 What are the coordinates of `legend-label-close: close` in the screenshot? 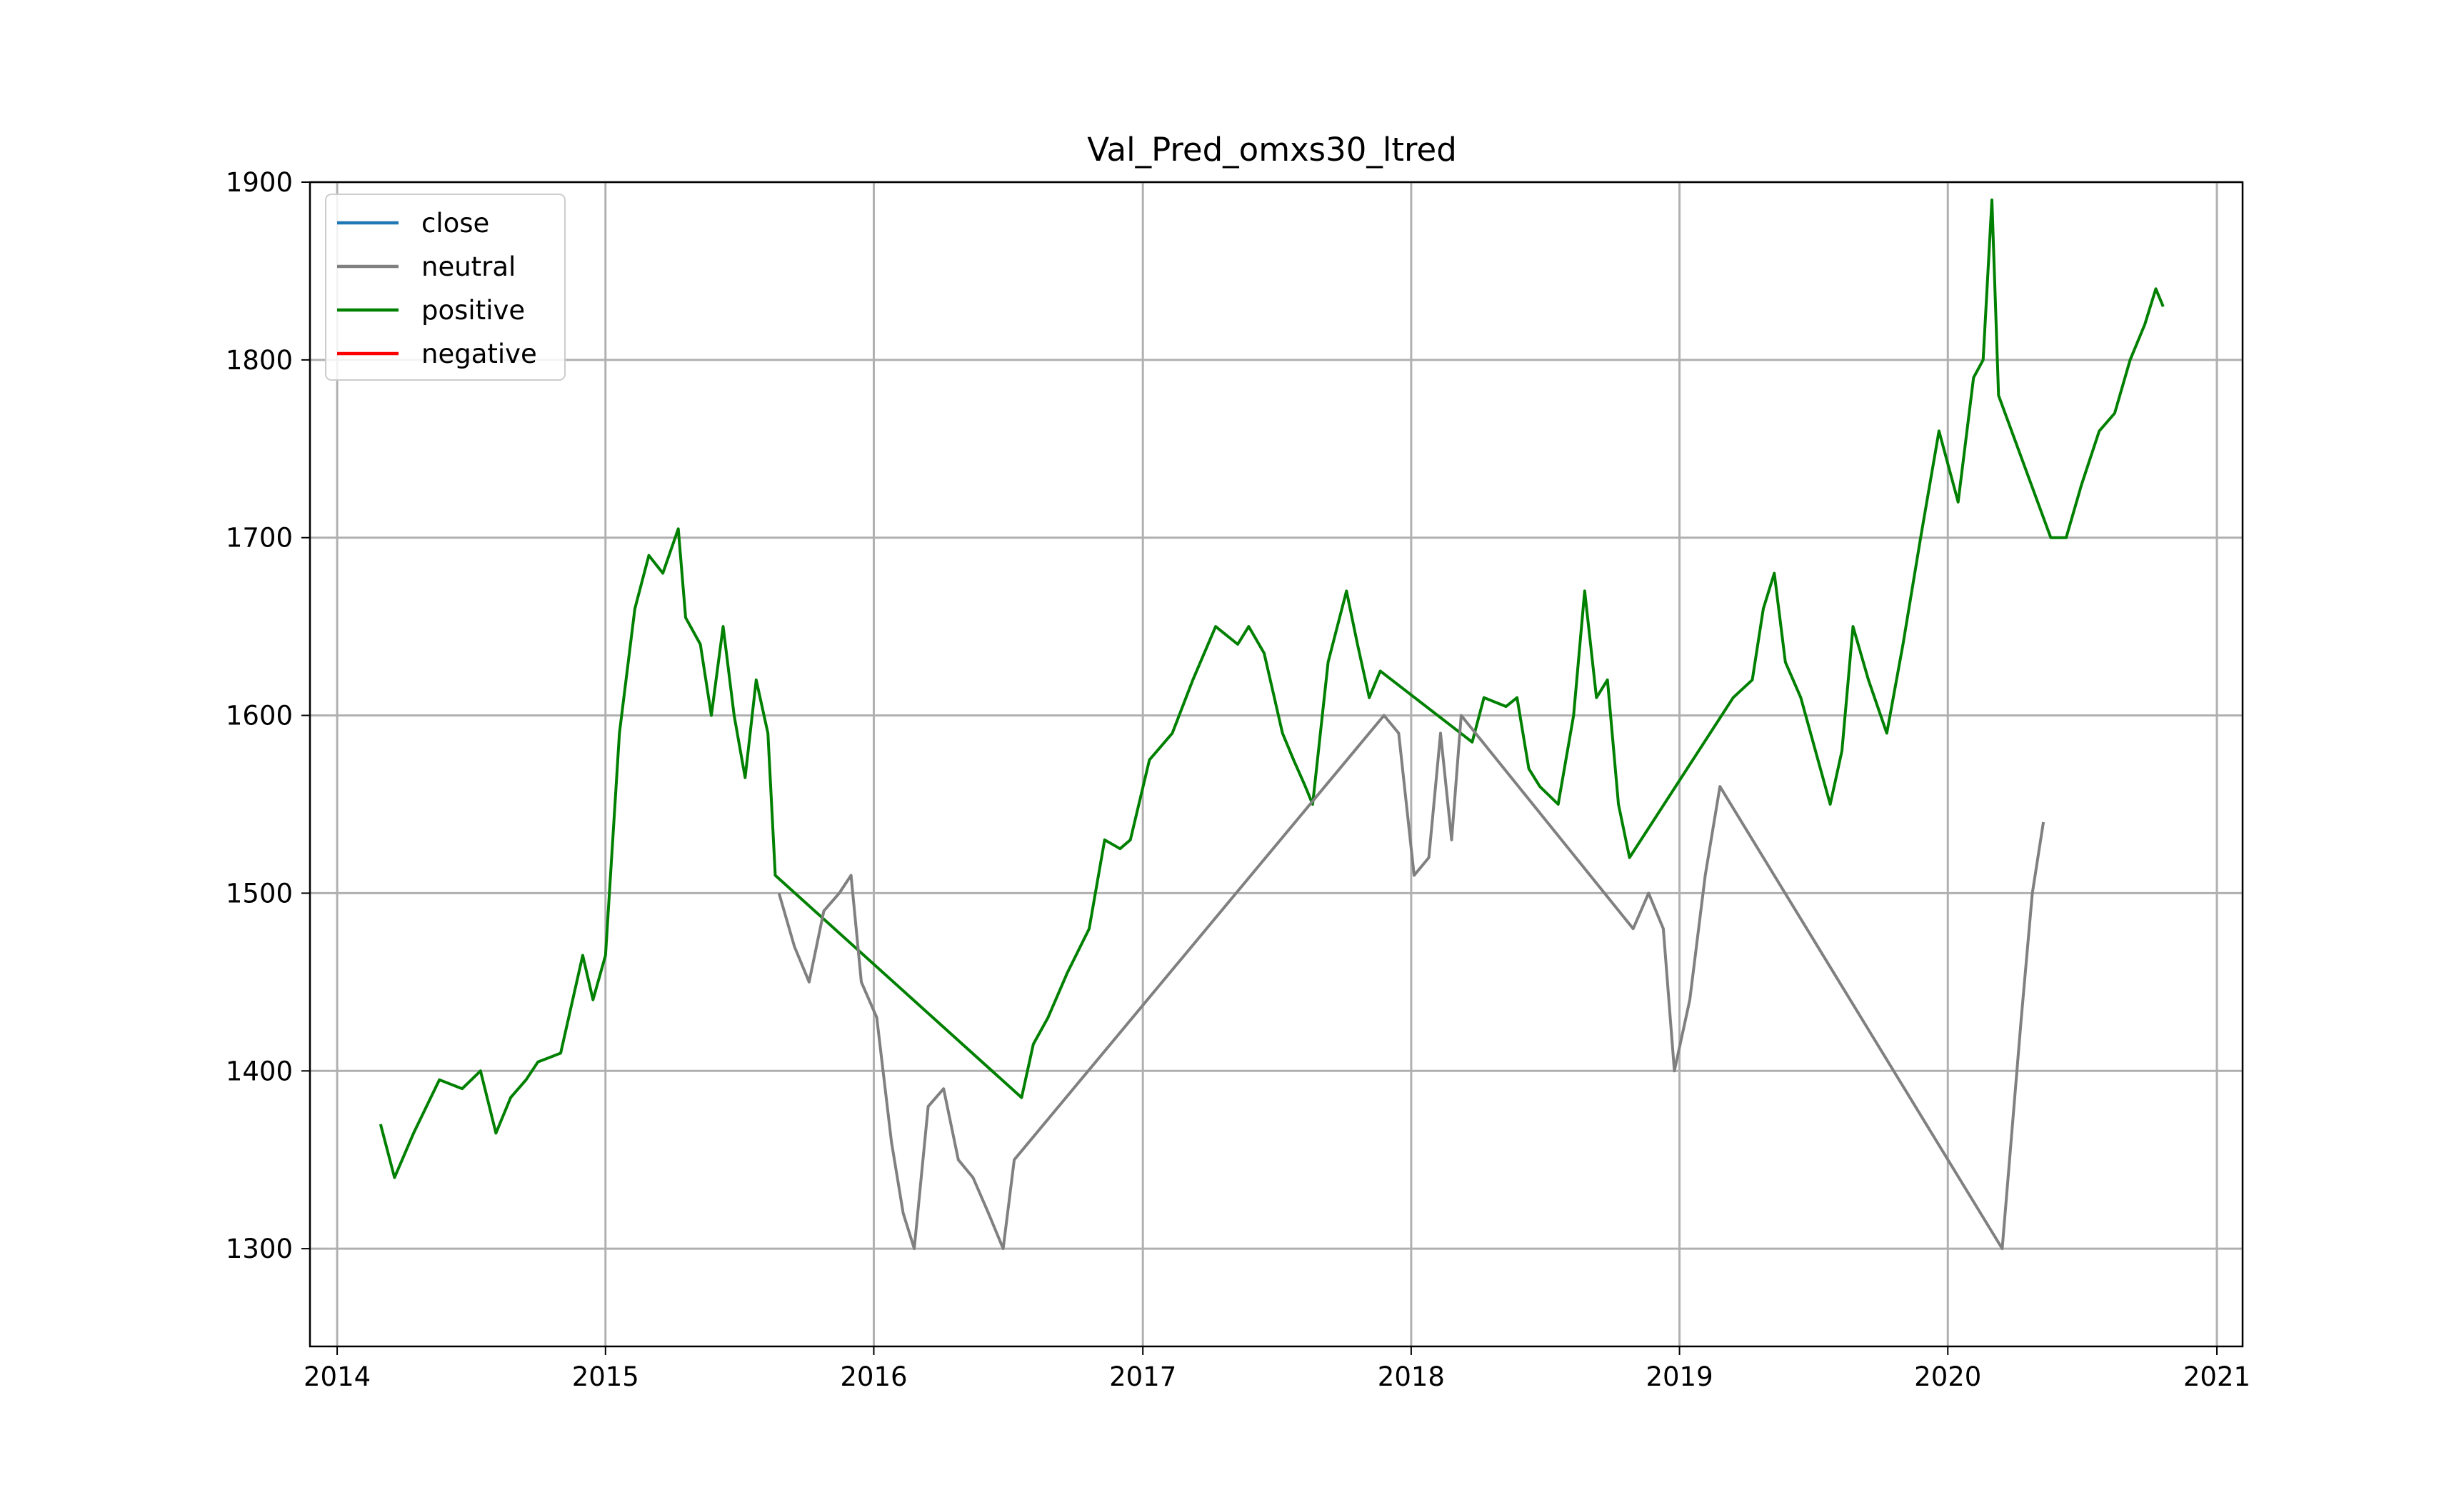 It's located at (455, 223).